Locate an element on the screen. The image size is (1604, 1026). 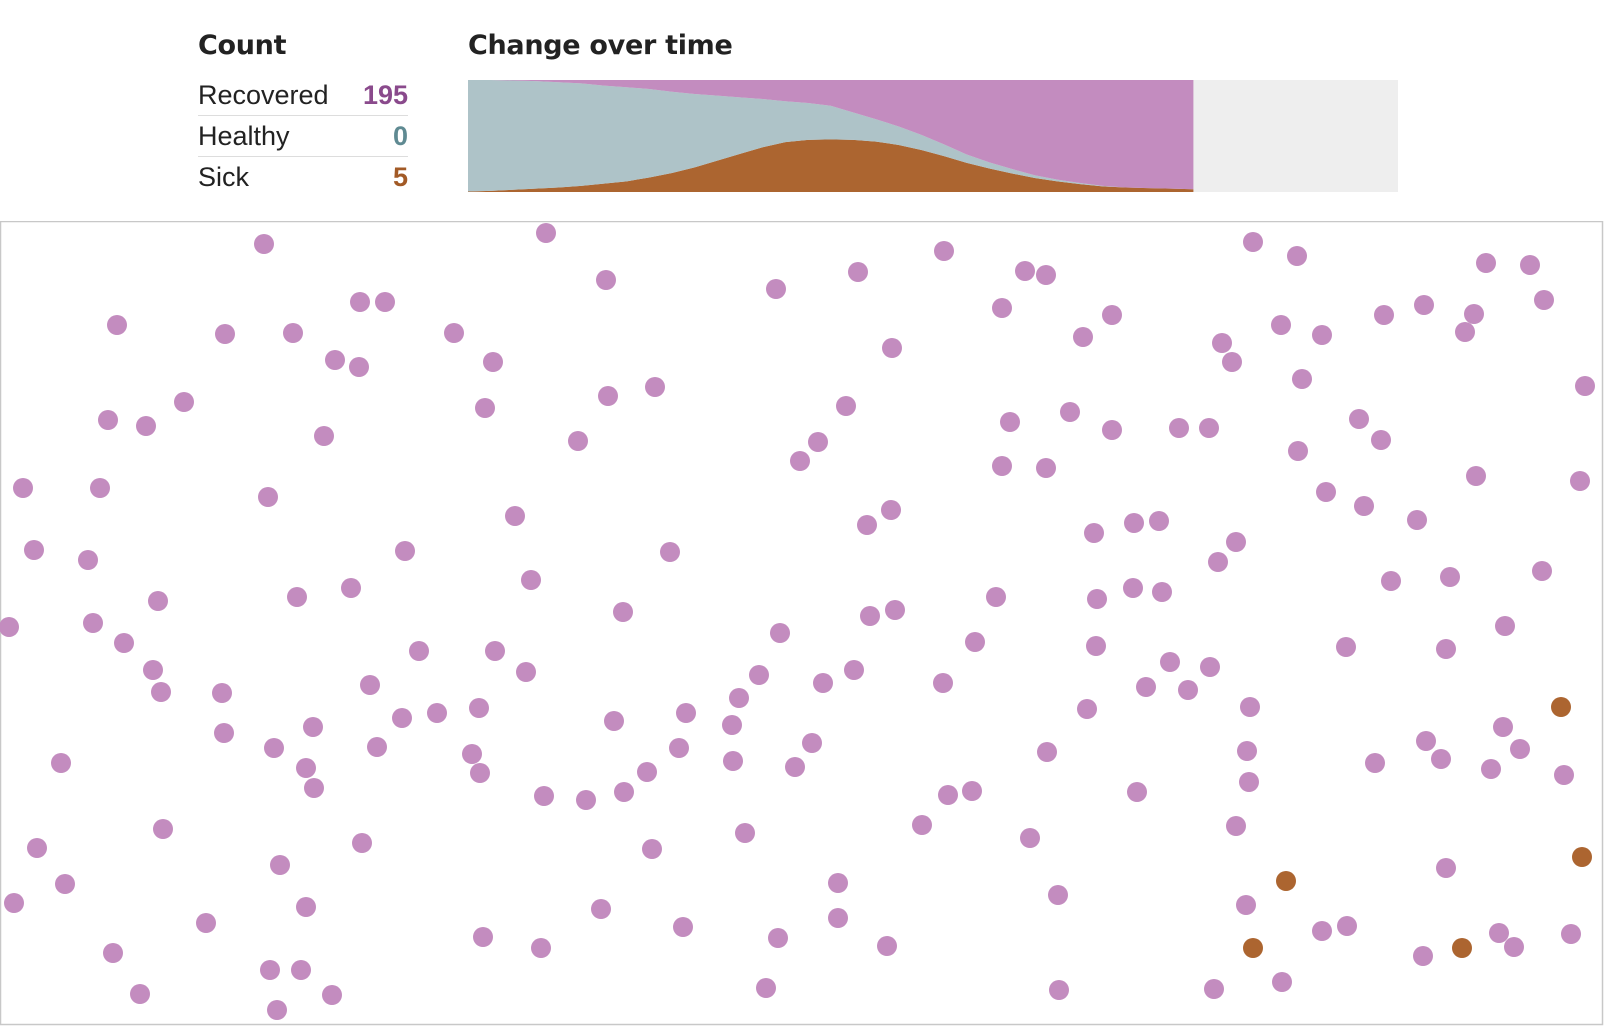
recovered-label: Recovered is located at coordinates (263, 95).